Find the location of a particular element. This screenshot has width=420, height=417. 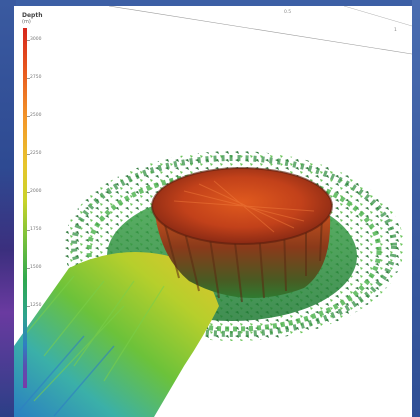

colorscale-bar is located at coordinates (25, 208).